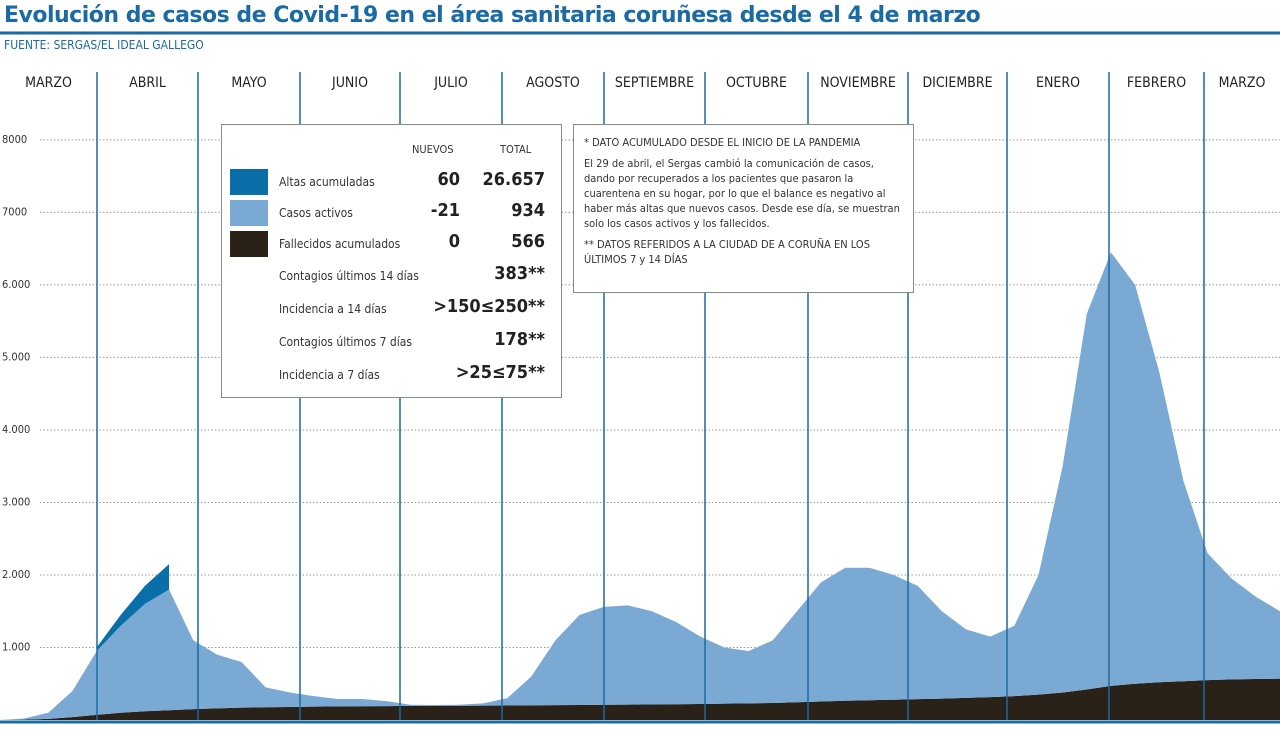 This screenshot has width=1280, height=732. I want to click on y-tick-label: 8000, so click(14, 139).